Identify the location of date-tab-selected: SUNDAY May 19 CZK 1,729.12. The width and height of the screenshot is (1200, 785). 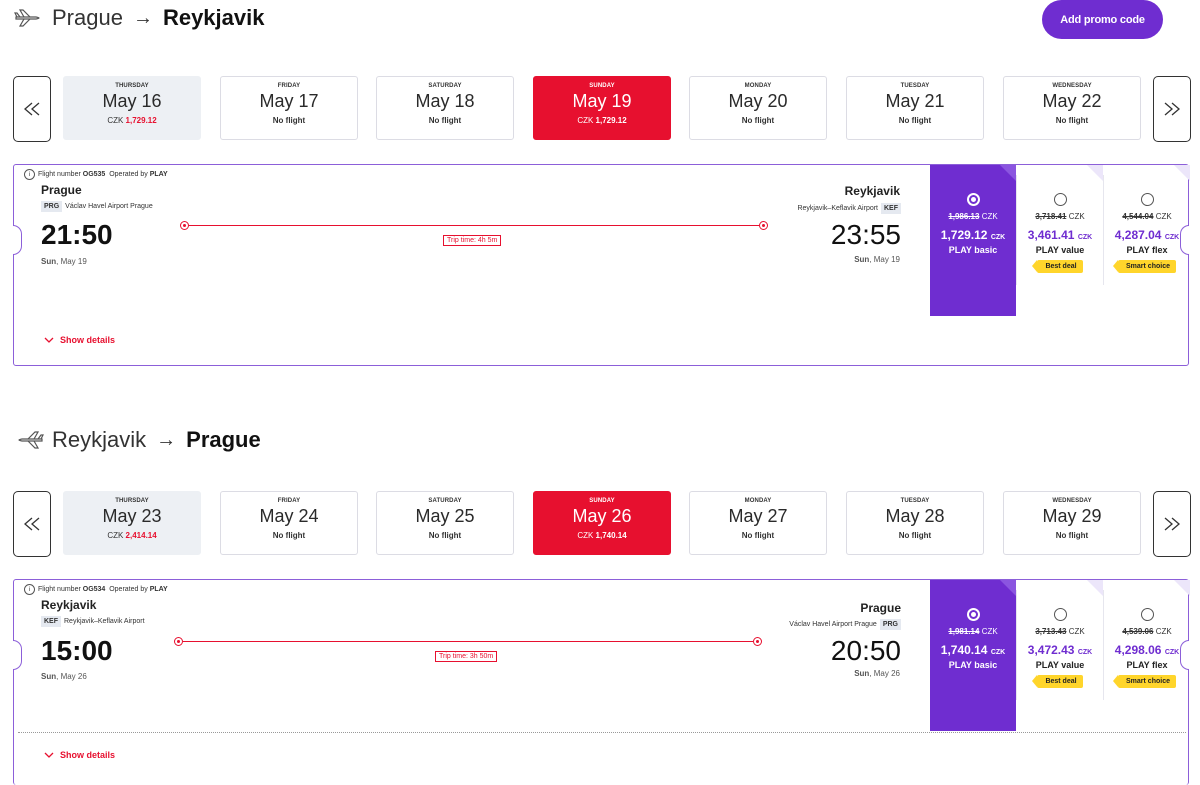
(602, 108).